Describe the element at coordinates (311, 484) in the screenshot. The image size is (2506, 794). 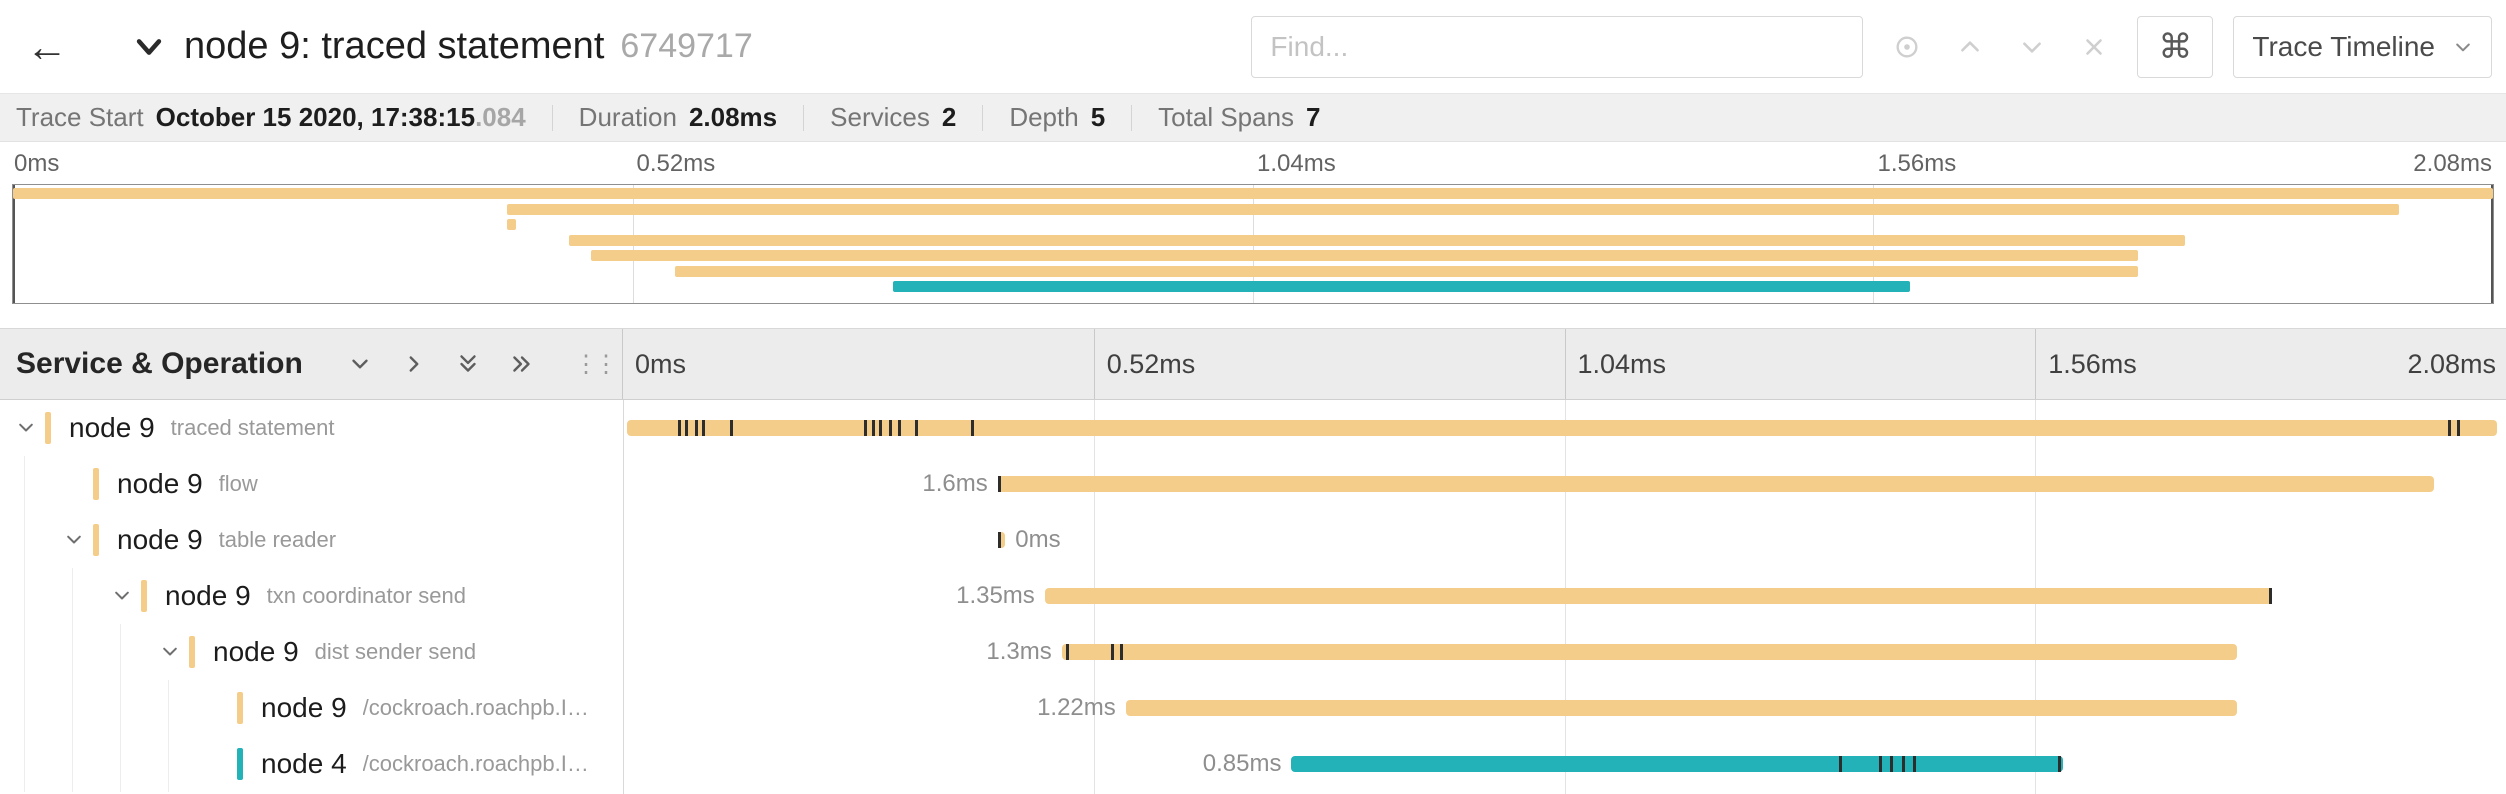
I see `span-name-cell: node 9 flow` at that location.